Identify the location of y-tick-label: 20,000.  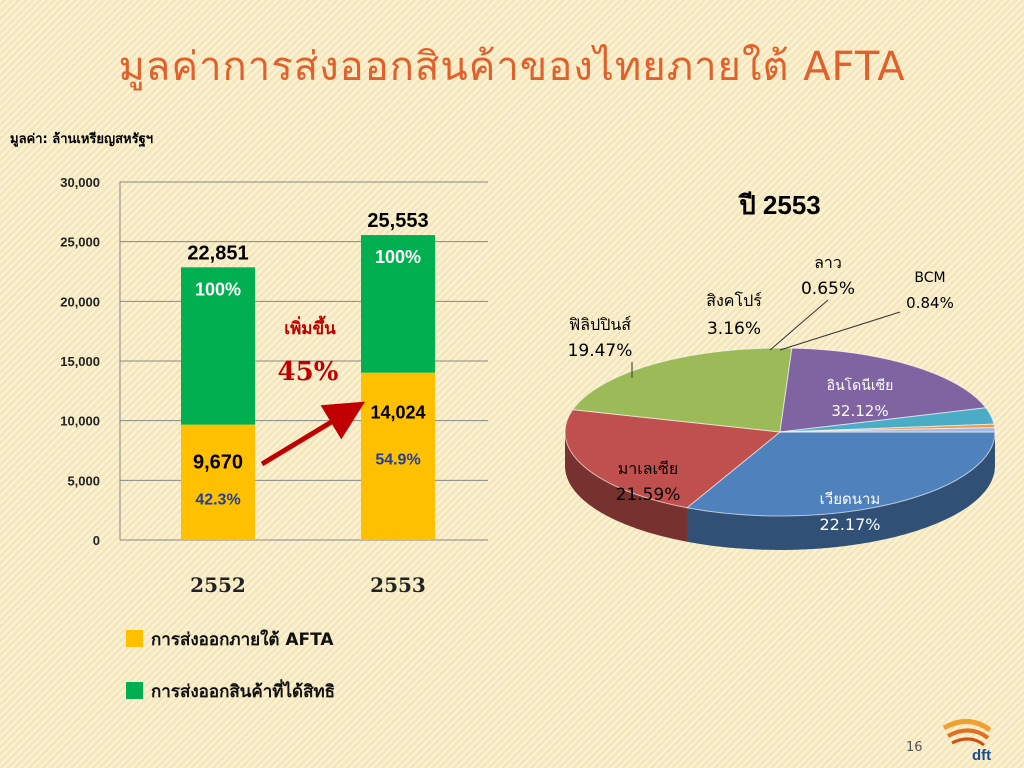
(80, 301).